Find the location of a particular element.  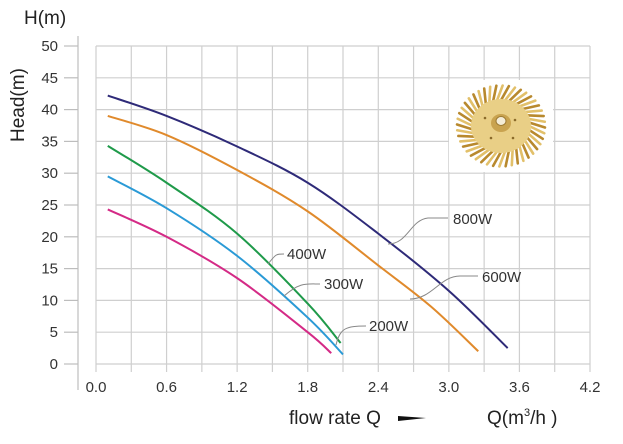

y-tick-label: 5 is located at coordinates (54, 332).